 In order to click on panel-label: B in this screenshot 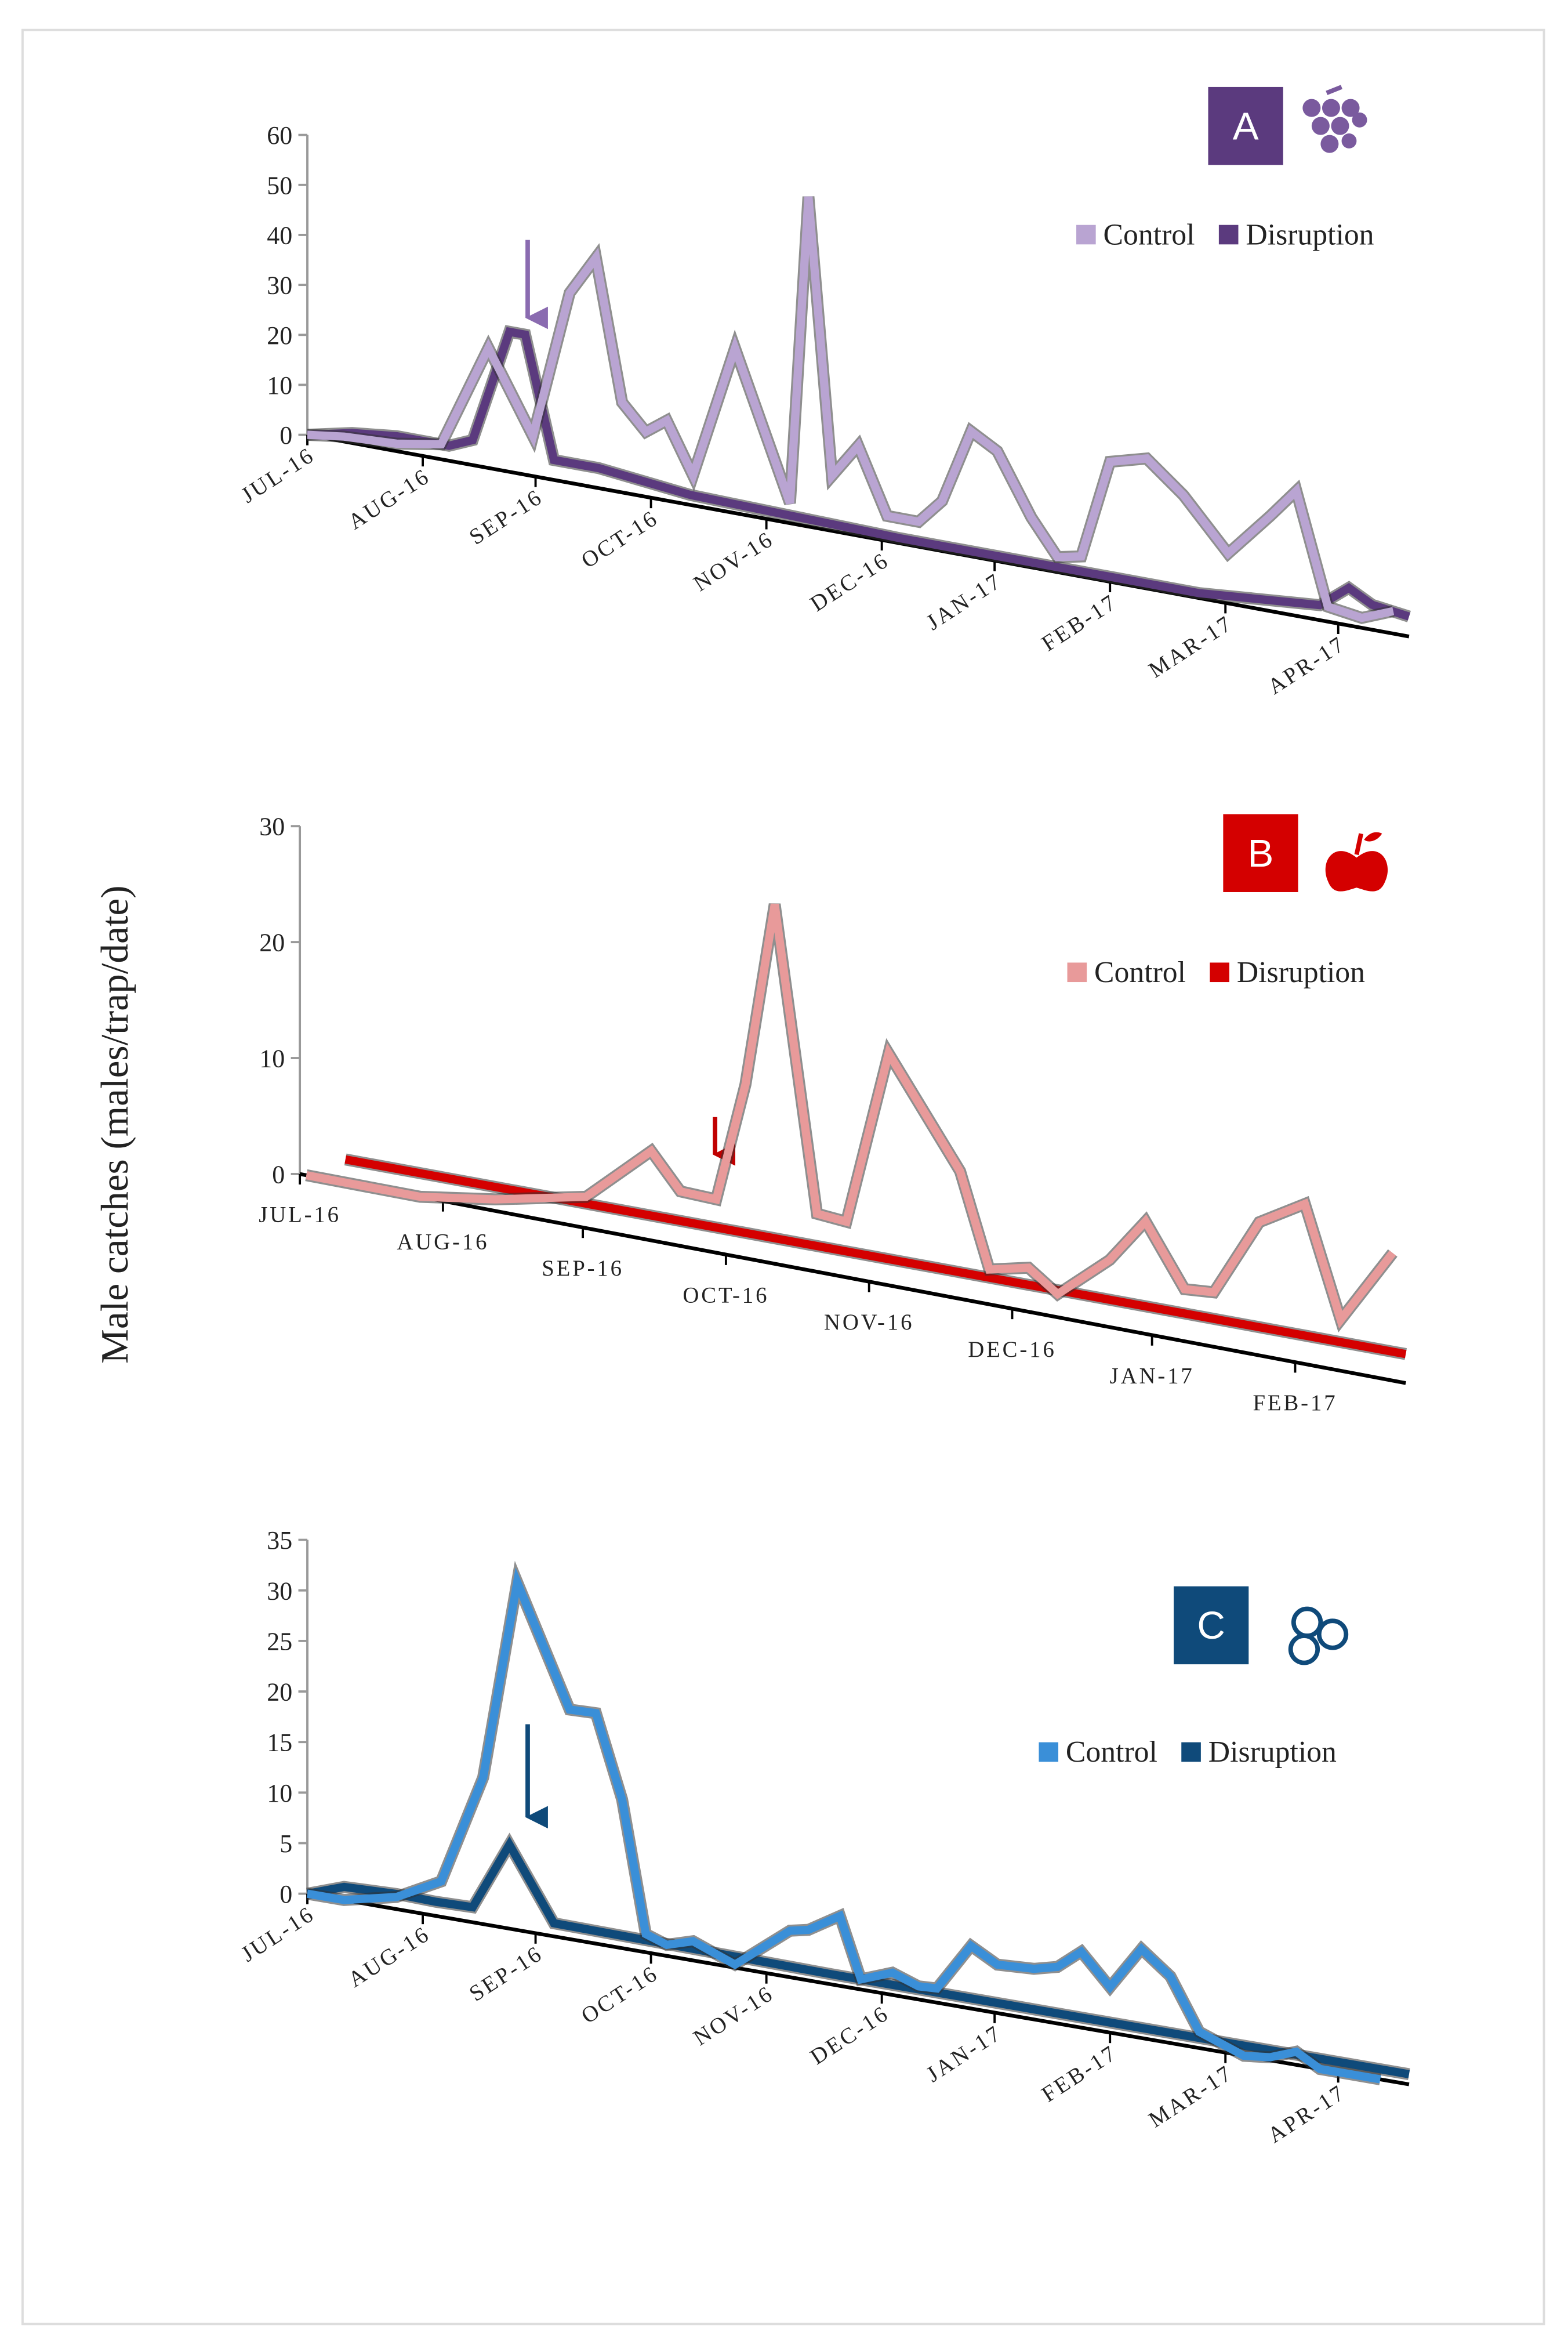, I will do `click(1261, 853)`.